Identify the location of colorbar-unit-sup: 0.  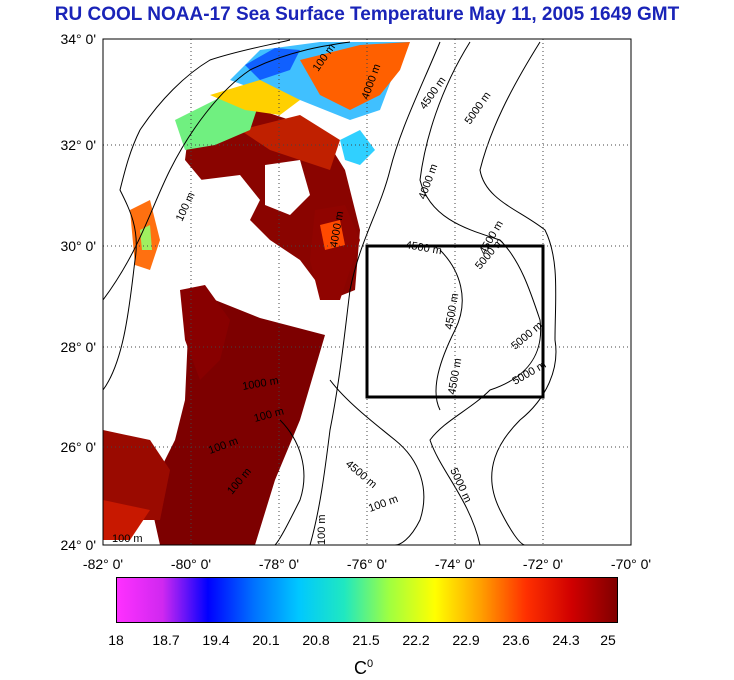
(370, 664).